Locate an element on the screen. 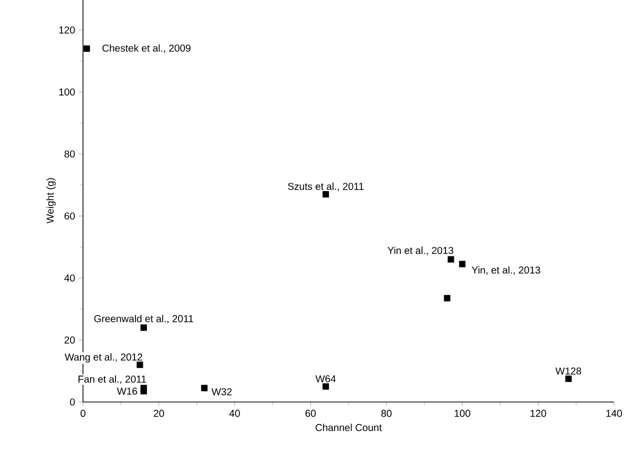  x-axis-title: Channel Count is located at coordinates (349, 428).